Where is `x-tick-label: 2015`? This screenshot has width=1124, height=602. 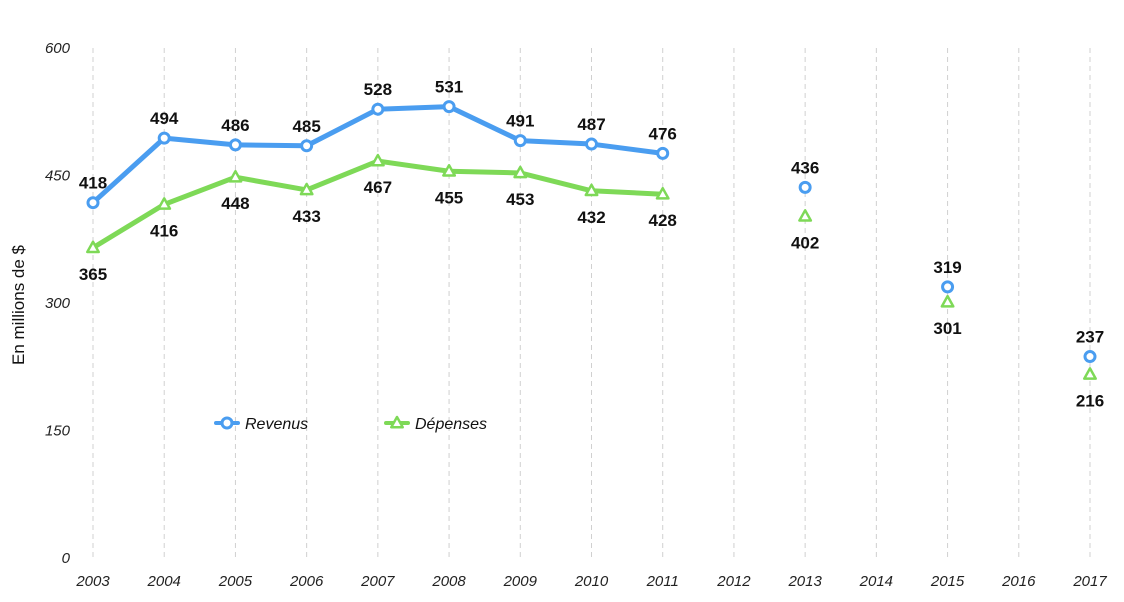 x-tick-label: 2015 is located at coordinates (947, 581).